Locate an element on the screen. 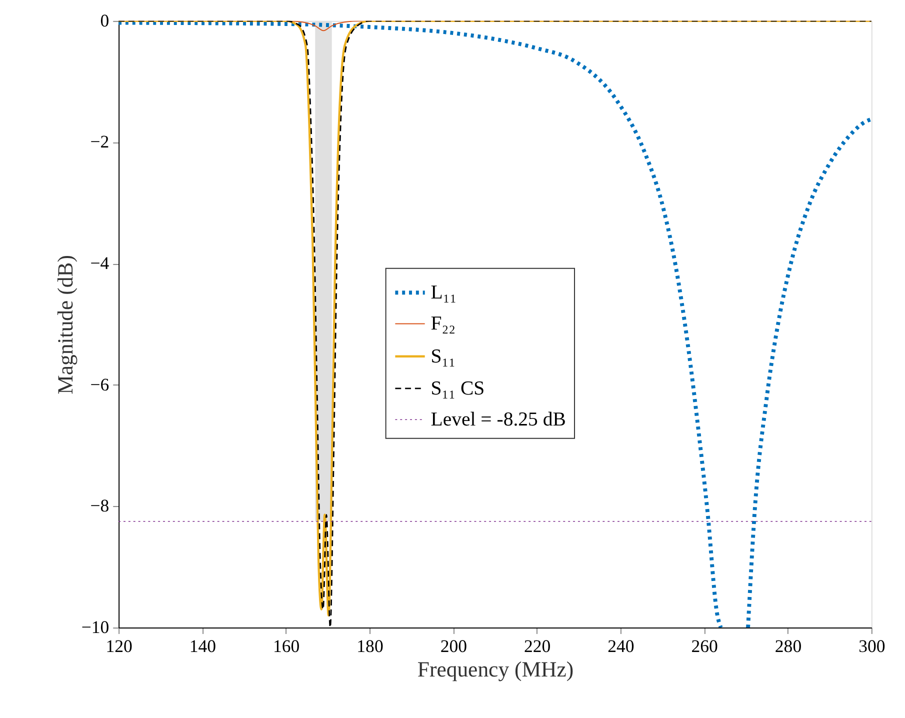 This screenshot has width=905, height=718. x-tick-label: 160 is located at coordinates (286, 646).